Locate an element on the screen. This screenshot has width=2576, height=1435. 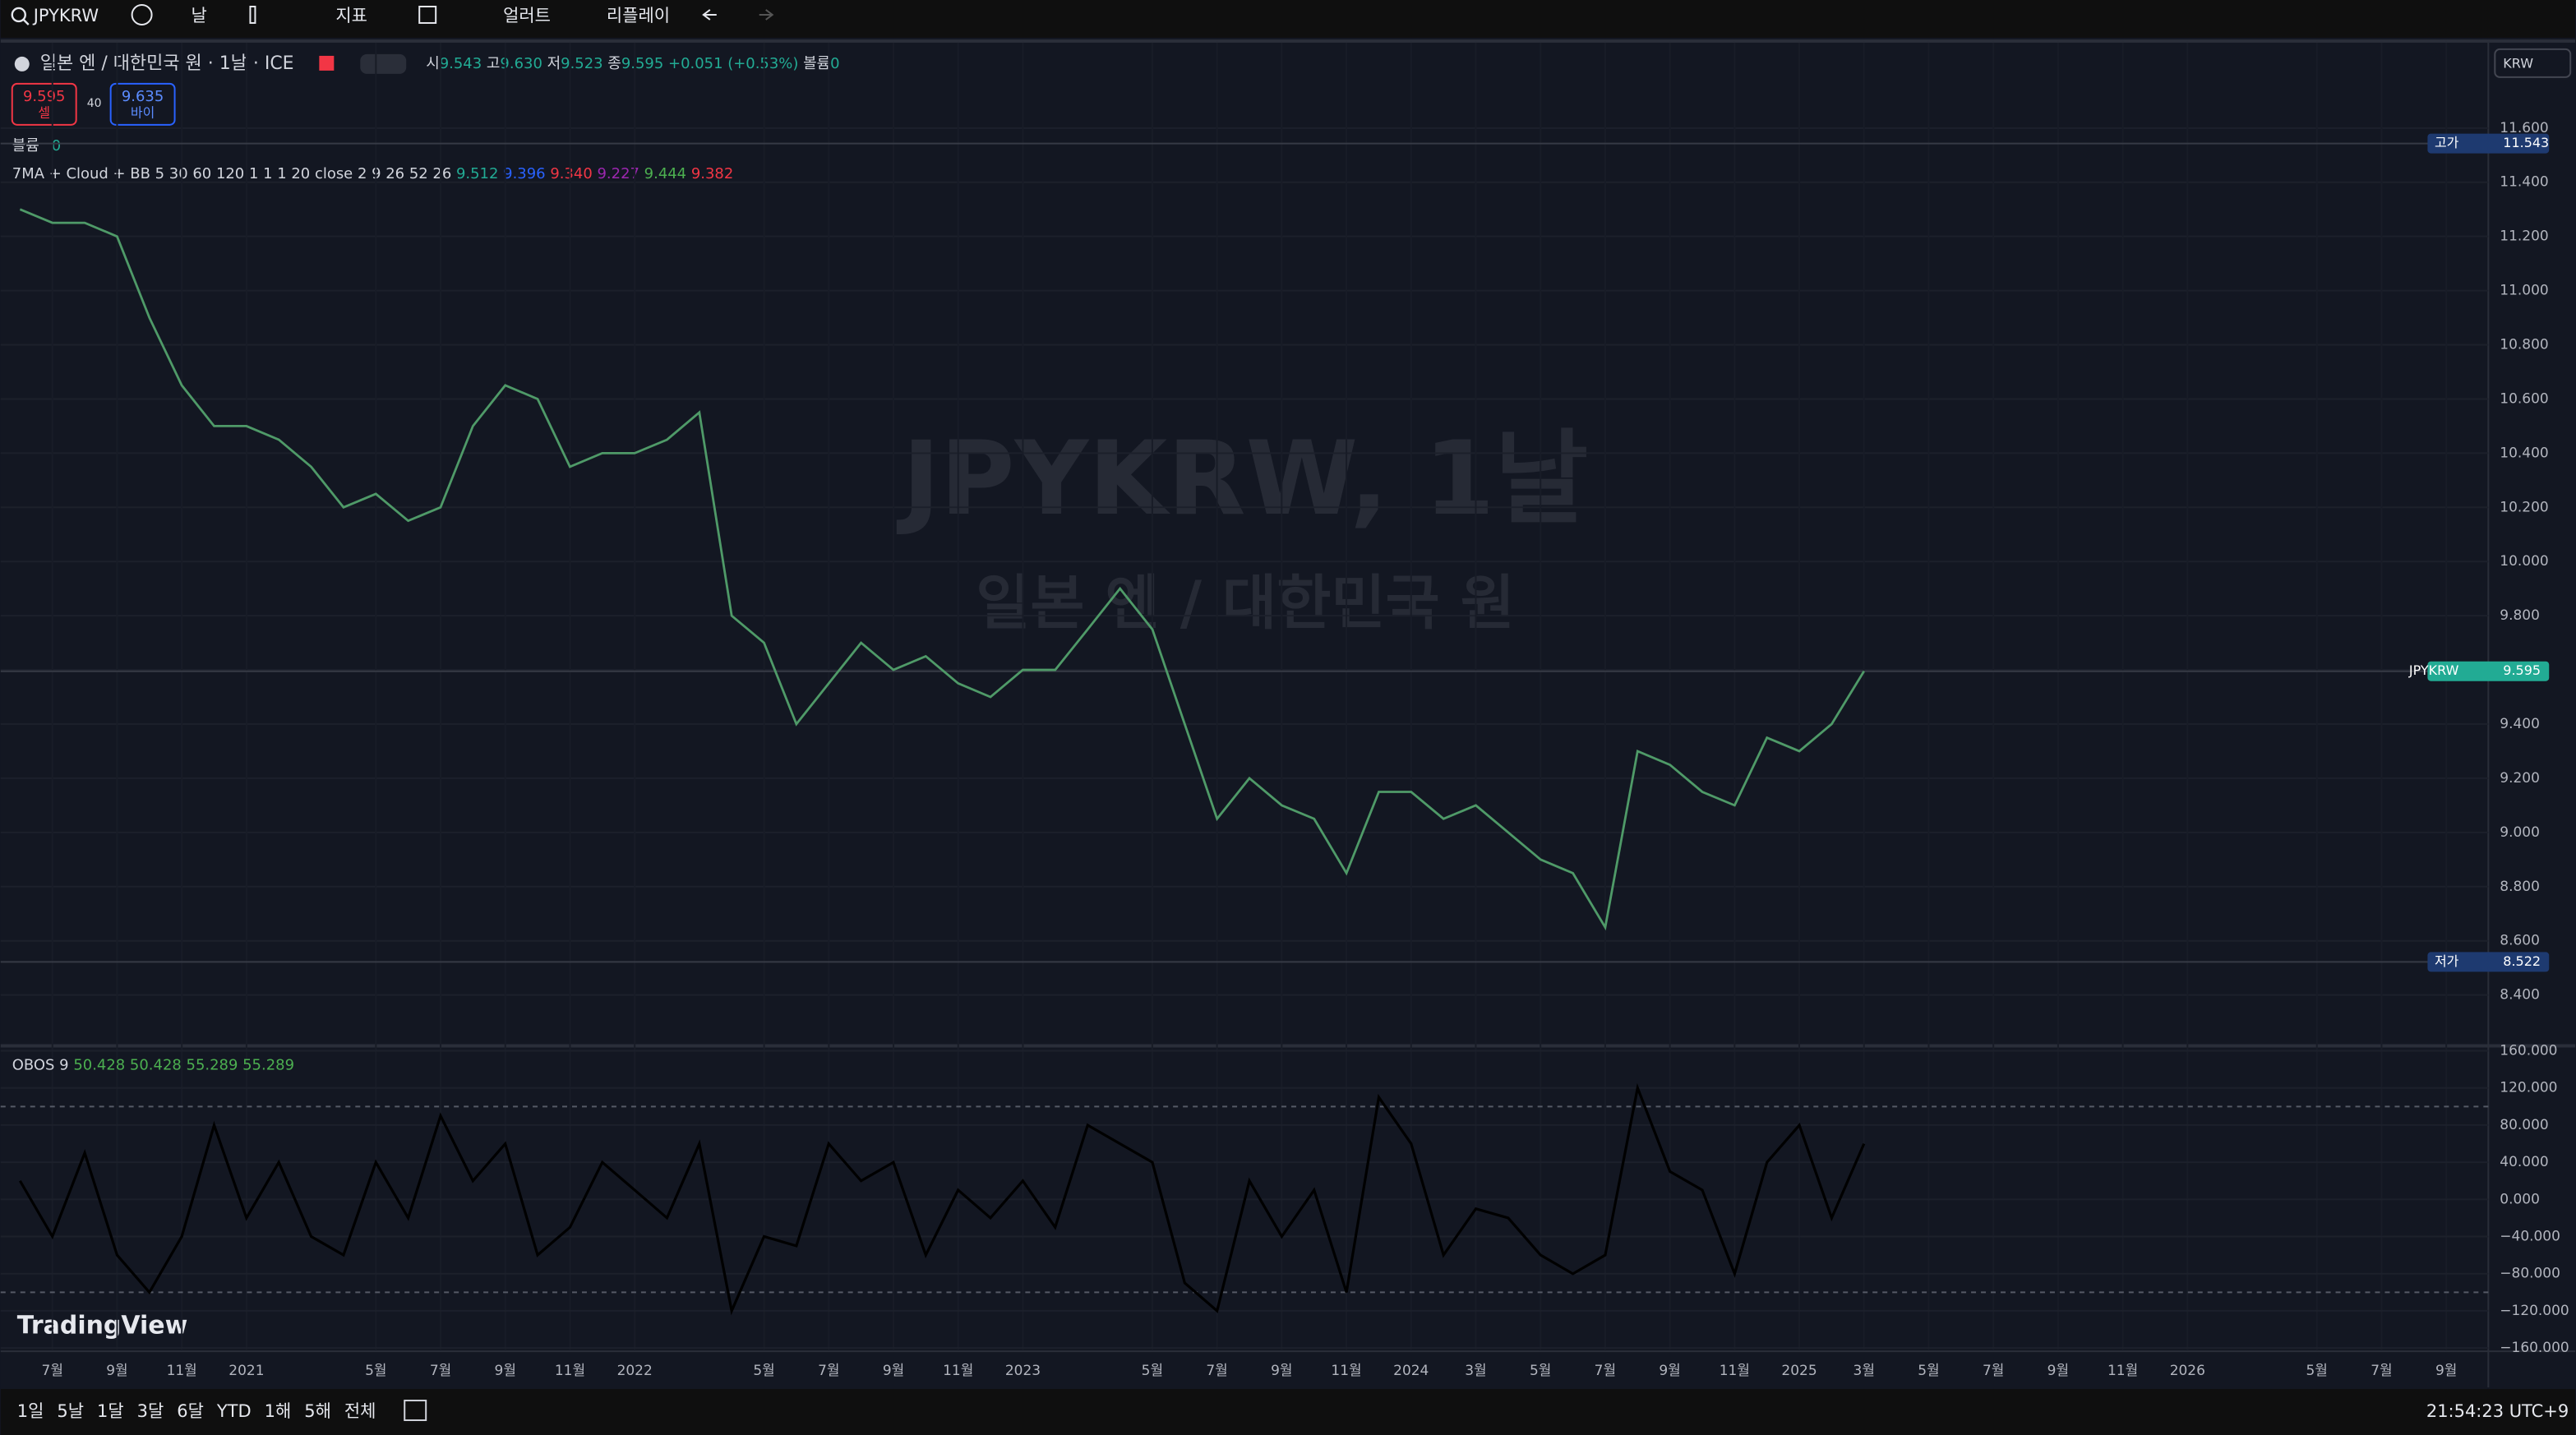
low-label: 저 is located at coordinates (554, 63).